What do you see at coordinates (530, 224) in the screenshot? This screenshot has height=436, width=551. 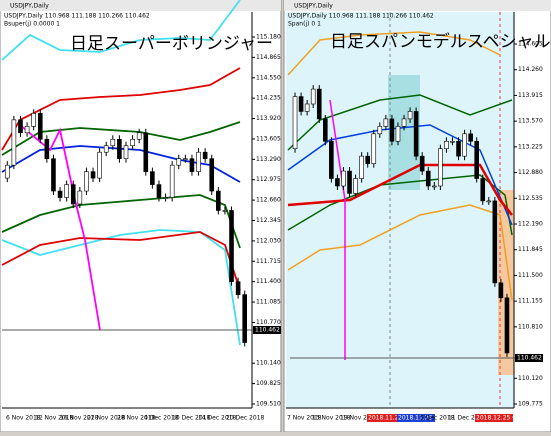 I see `price-label: 112.190` at bounding box center [530, 224].